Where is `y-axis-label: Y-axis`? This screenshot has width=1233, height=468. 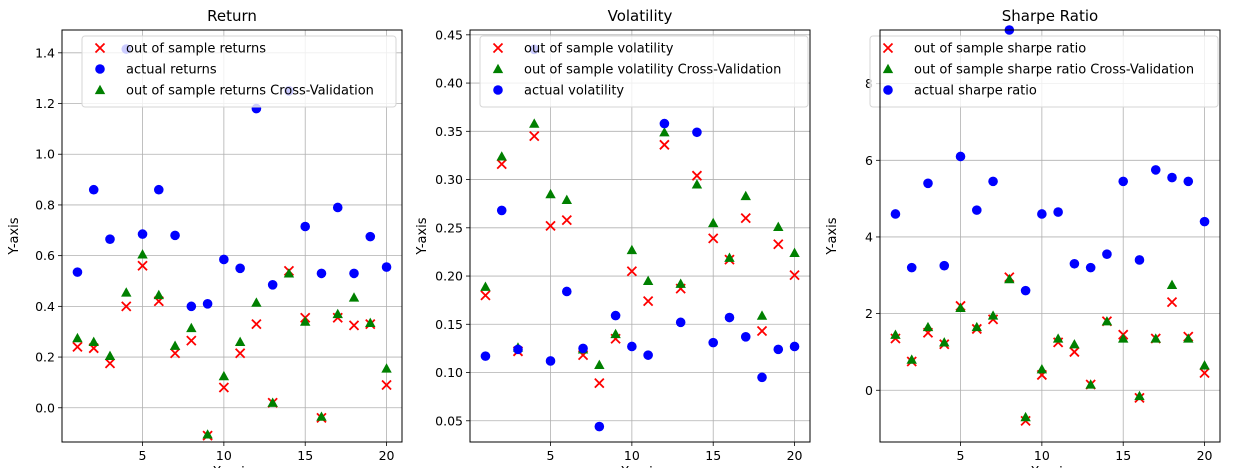
y-axis-label: Y-axis is located at coordinates (832, 236).